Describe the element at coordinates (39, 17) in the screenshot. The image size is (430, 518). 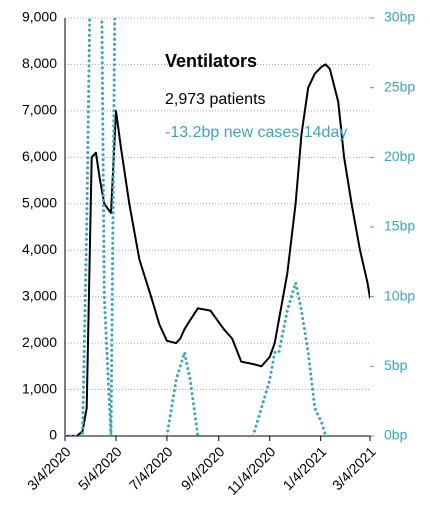
I see `y-tick-label: 9,000` at that location.